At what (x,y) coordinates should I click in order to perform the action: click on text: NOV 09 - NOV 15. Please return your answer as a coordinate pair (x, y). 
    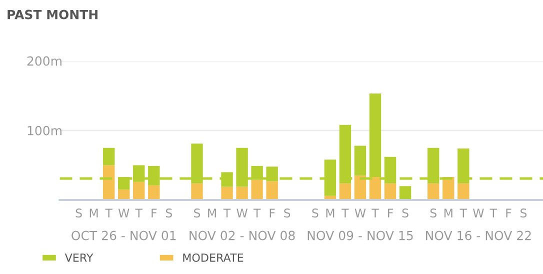
    Looking at the image, I should click on (360, 235).